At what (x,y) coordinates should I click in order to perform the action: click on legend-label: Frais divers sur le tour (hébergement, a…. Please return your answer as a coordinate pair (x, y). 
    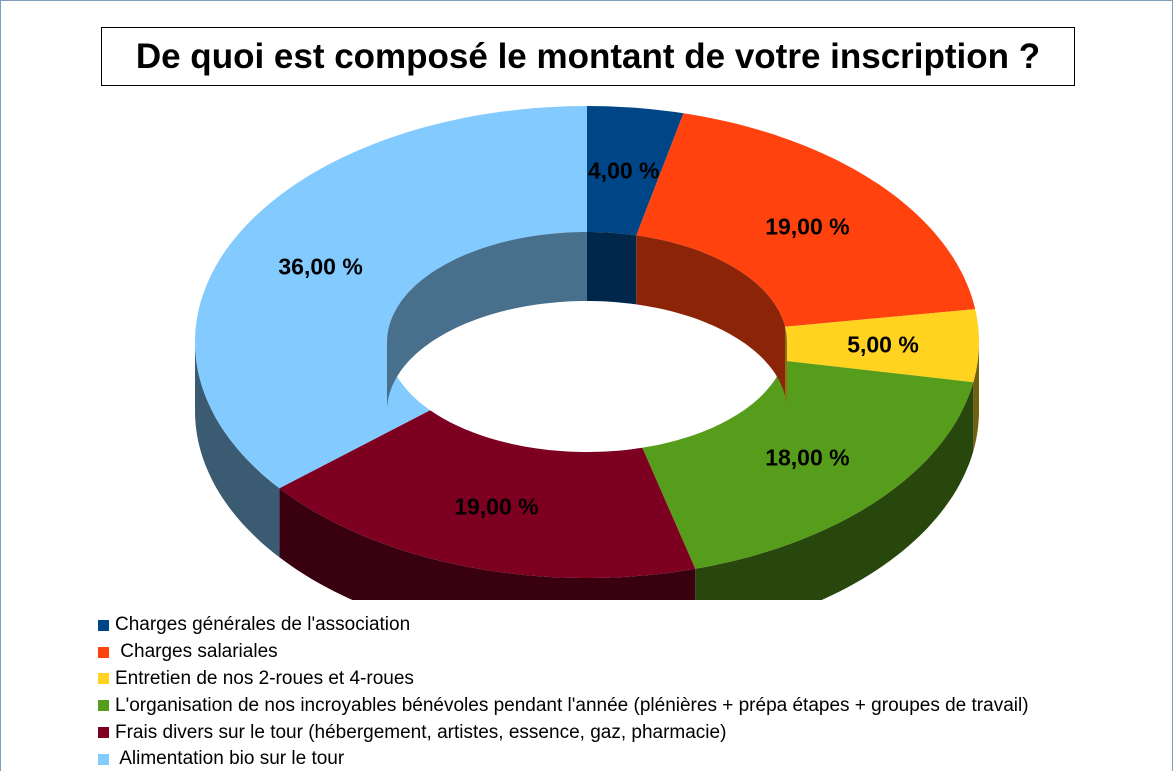
    Looking at the image, I should click on (421, 732).